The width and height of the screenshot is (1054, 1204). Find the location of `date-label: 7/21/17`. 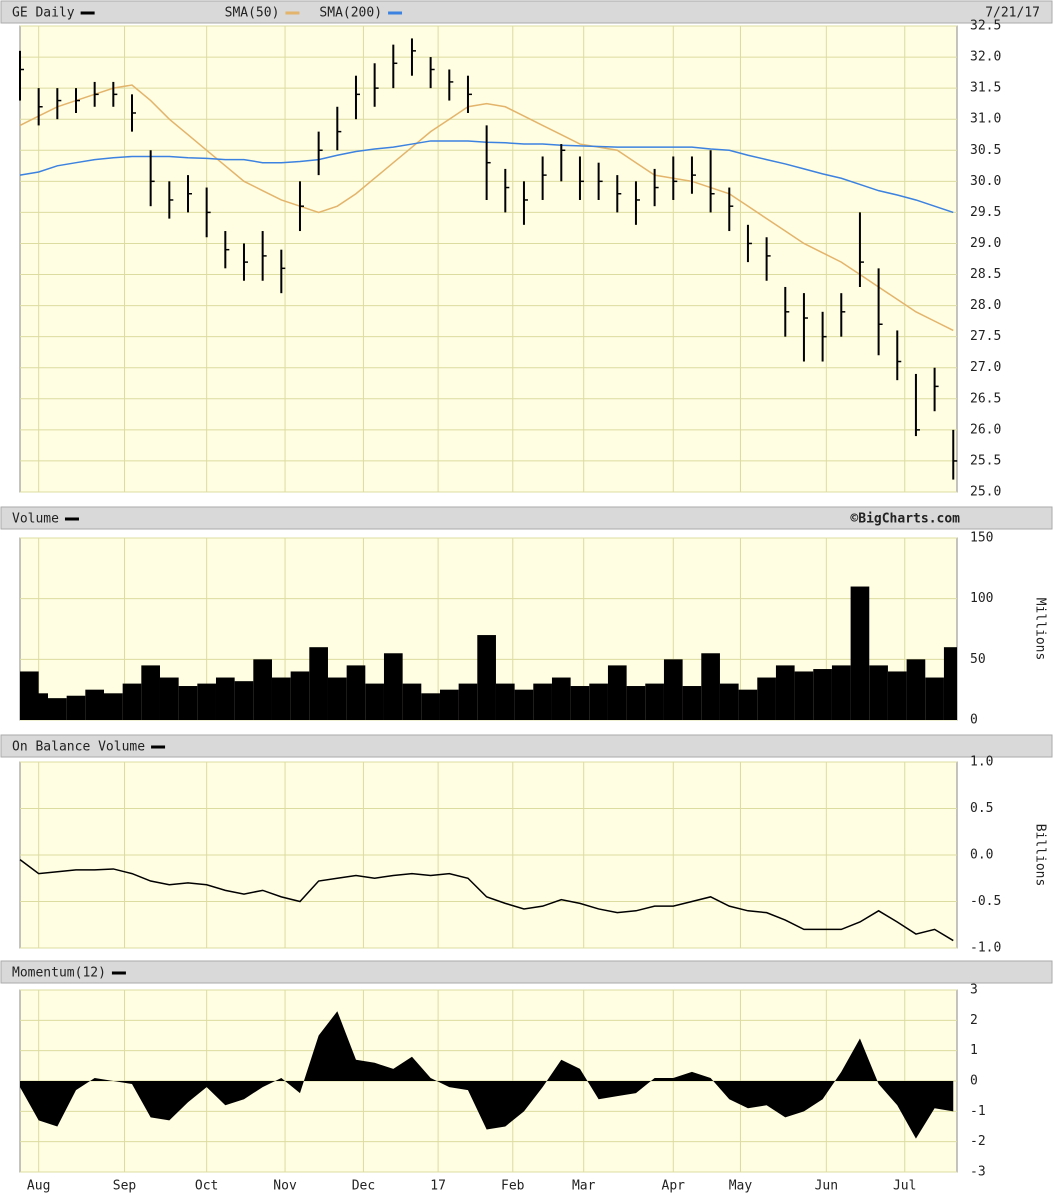

date-label: 7/21/17 is located at coordinates (1012, 13).